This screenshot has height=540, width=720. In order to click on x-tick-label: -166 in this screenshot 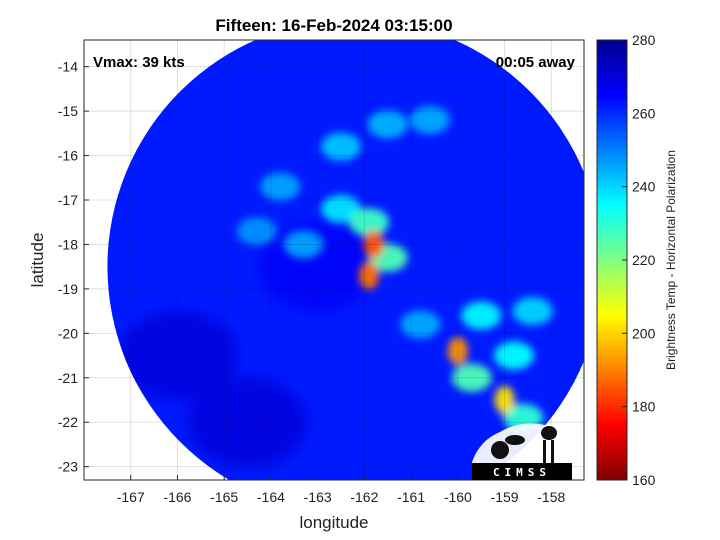, I will do `click(177, 497)`.